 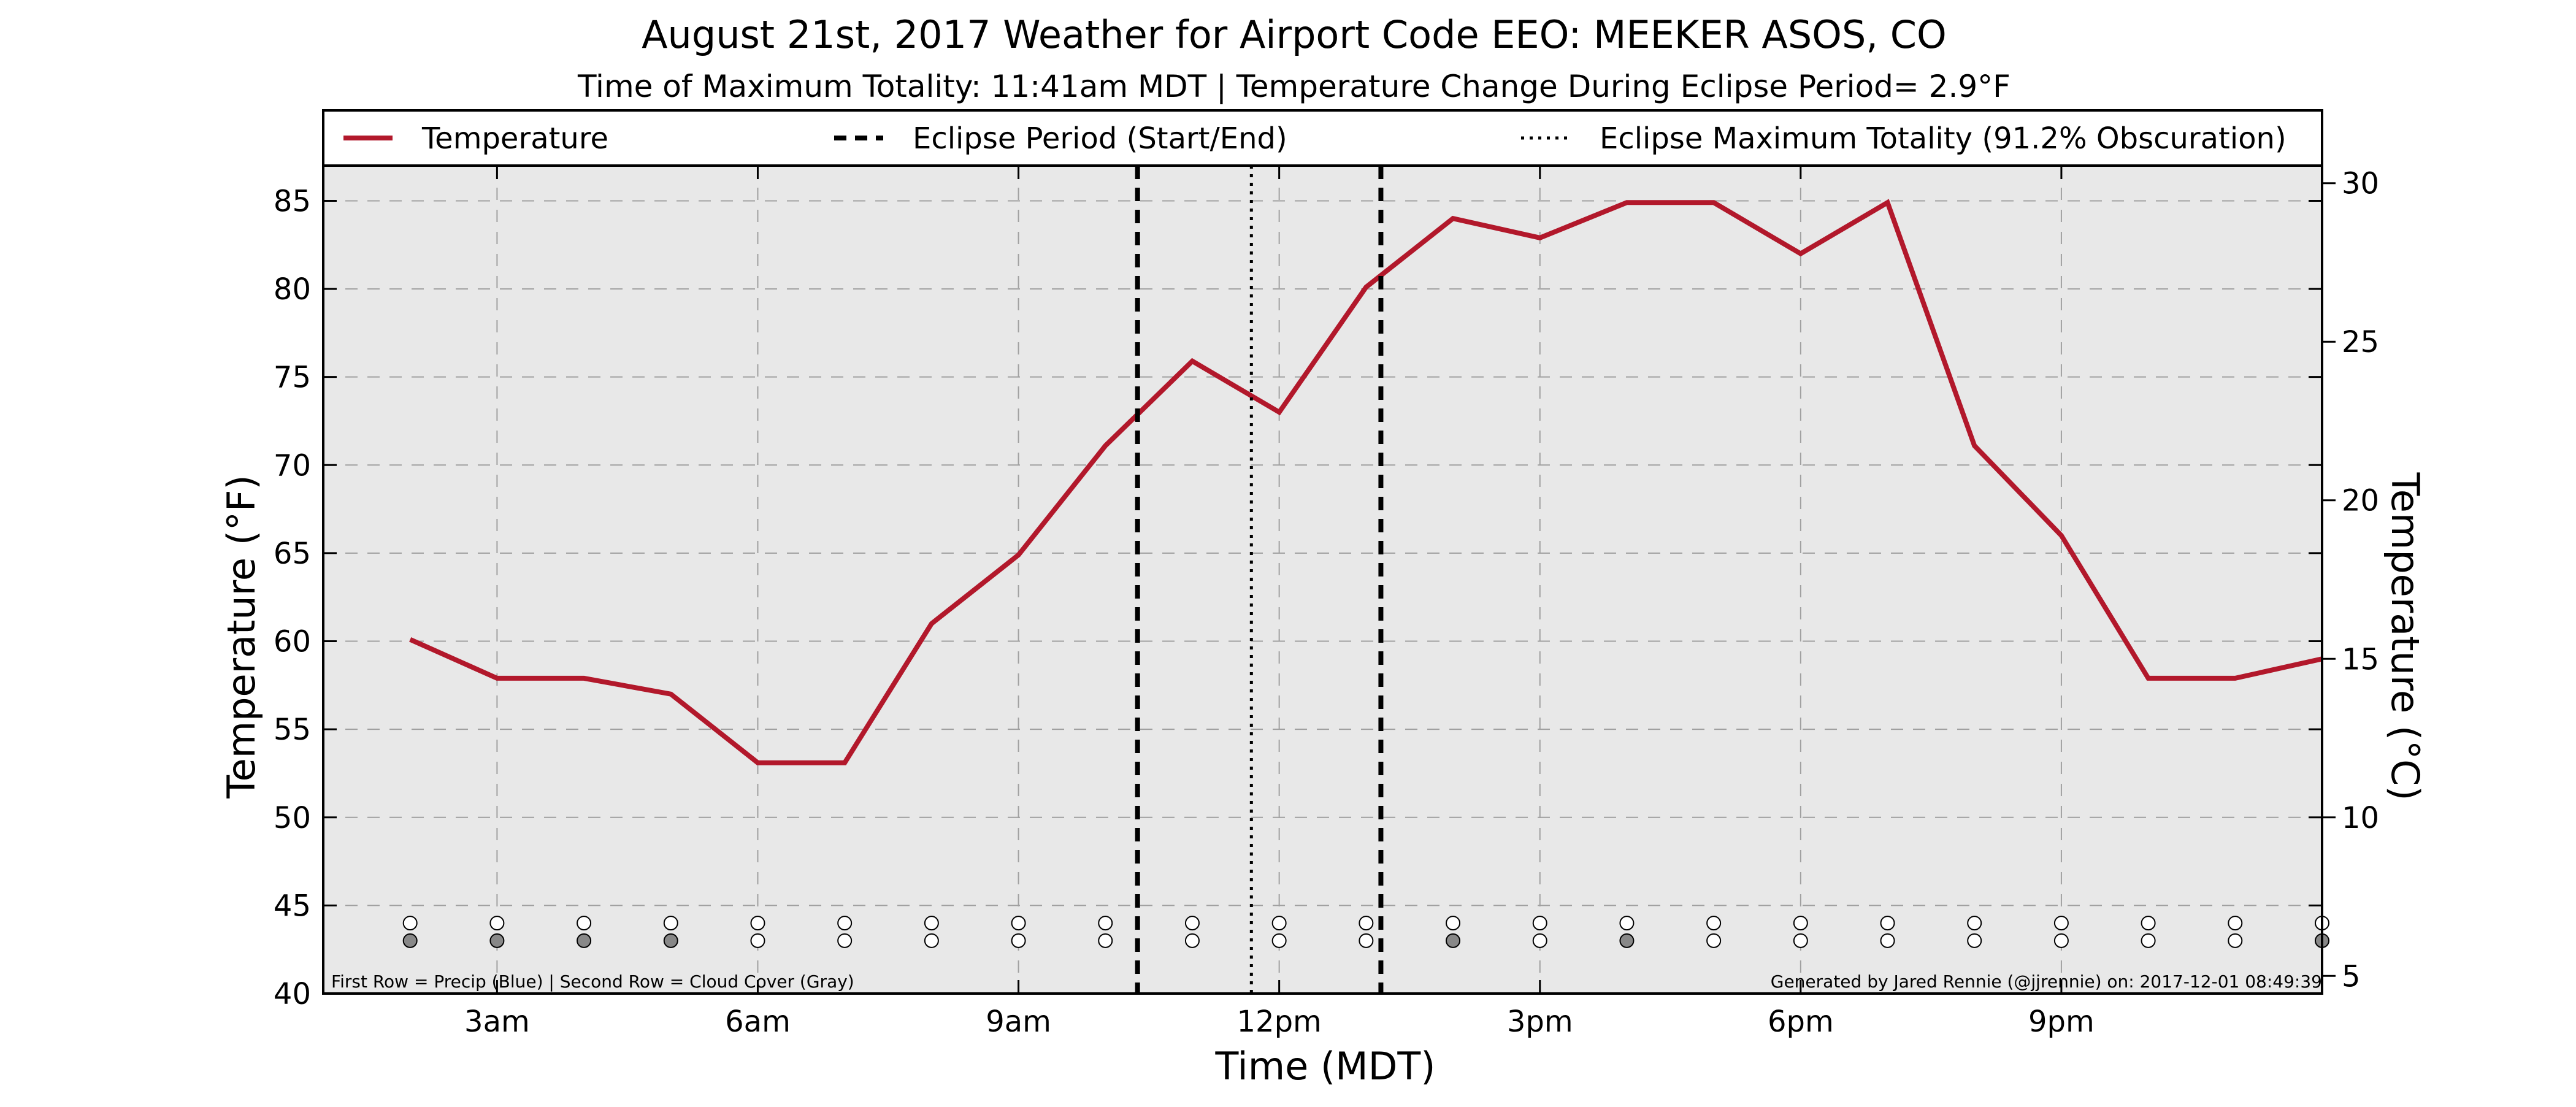 What do you see at coordinates (1325, 1066) in the screenshot?
I see `x-axis-label: Time (MDT)` at bounding box center [1325, 1066].